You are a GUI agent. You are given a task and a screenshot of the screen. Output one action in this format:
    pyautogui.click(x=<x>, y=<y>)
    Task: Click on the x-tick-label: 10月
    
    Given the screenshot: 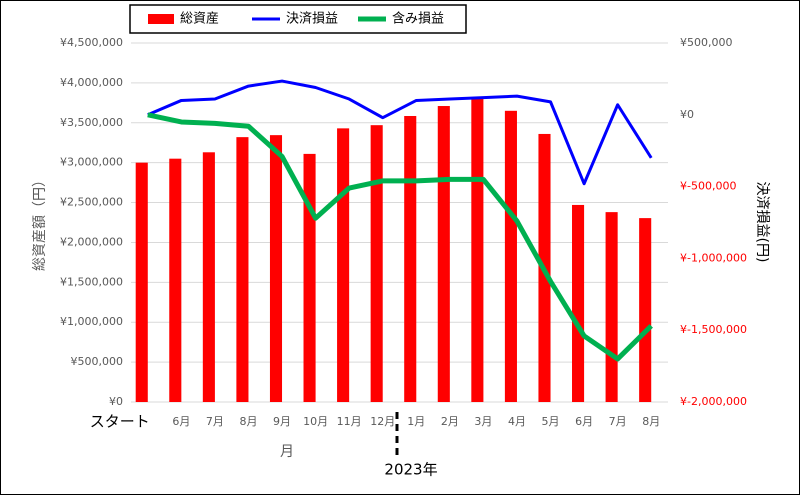 What is the action you would take?
    pyautogui.click(x=315, y=421)
    